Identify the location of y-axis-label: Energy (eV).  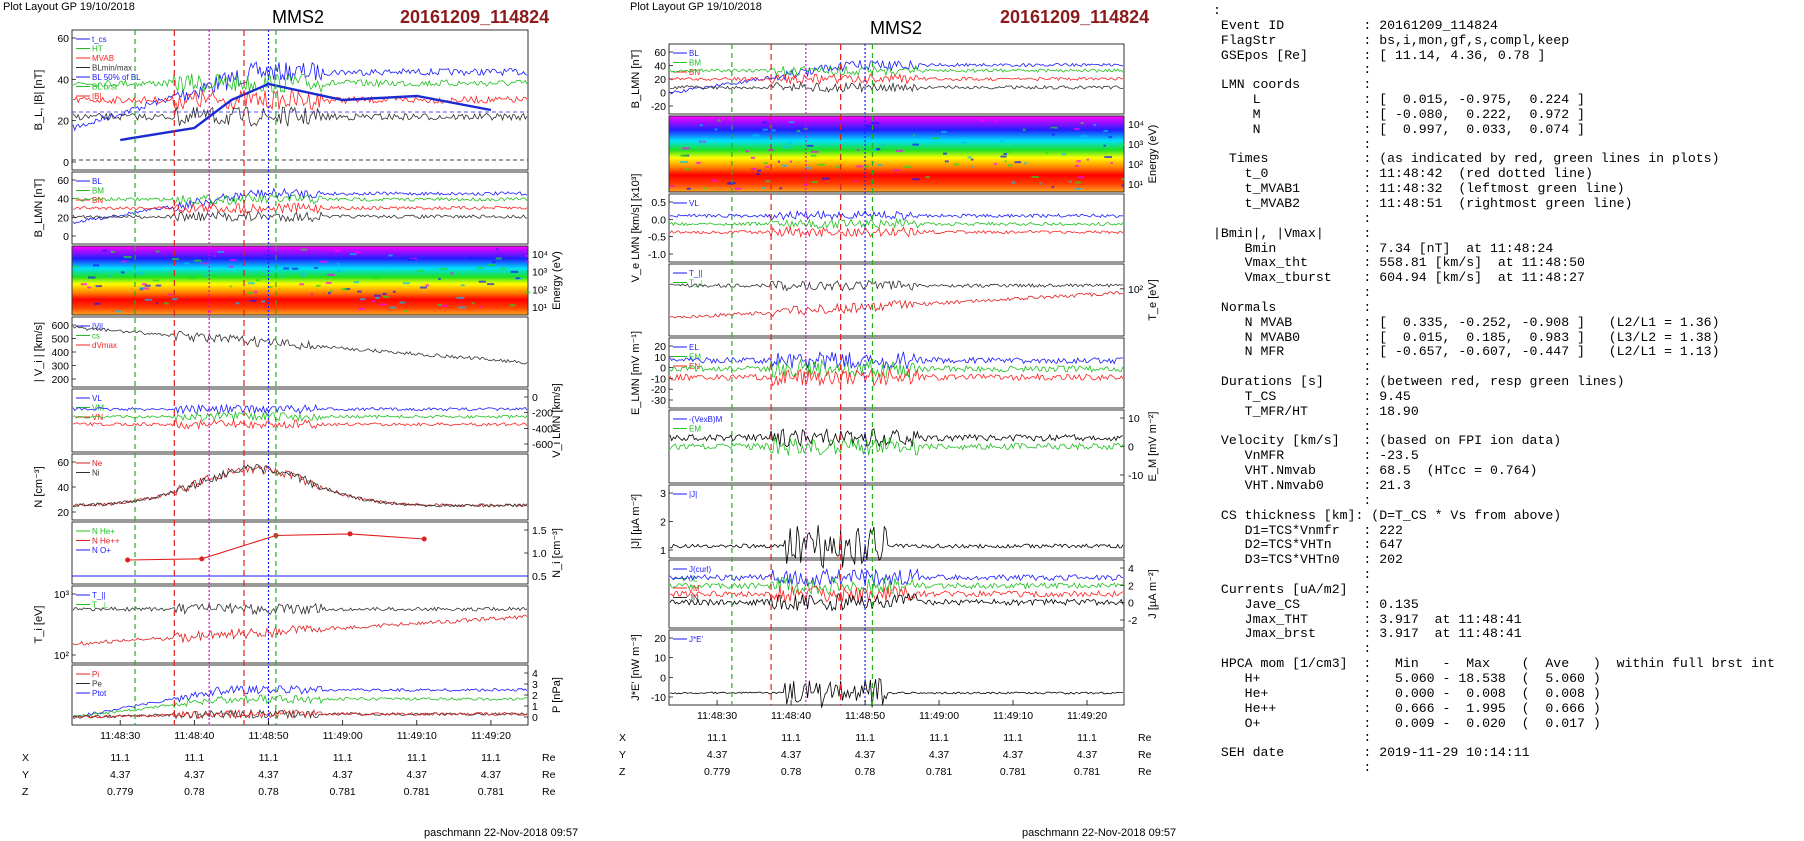
(557, 280).